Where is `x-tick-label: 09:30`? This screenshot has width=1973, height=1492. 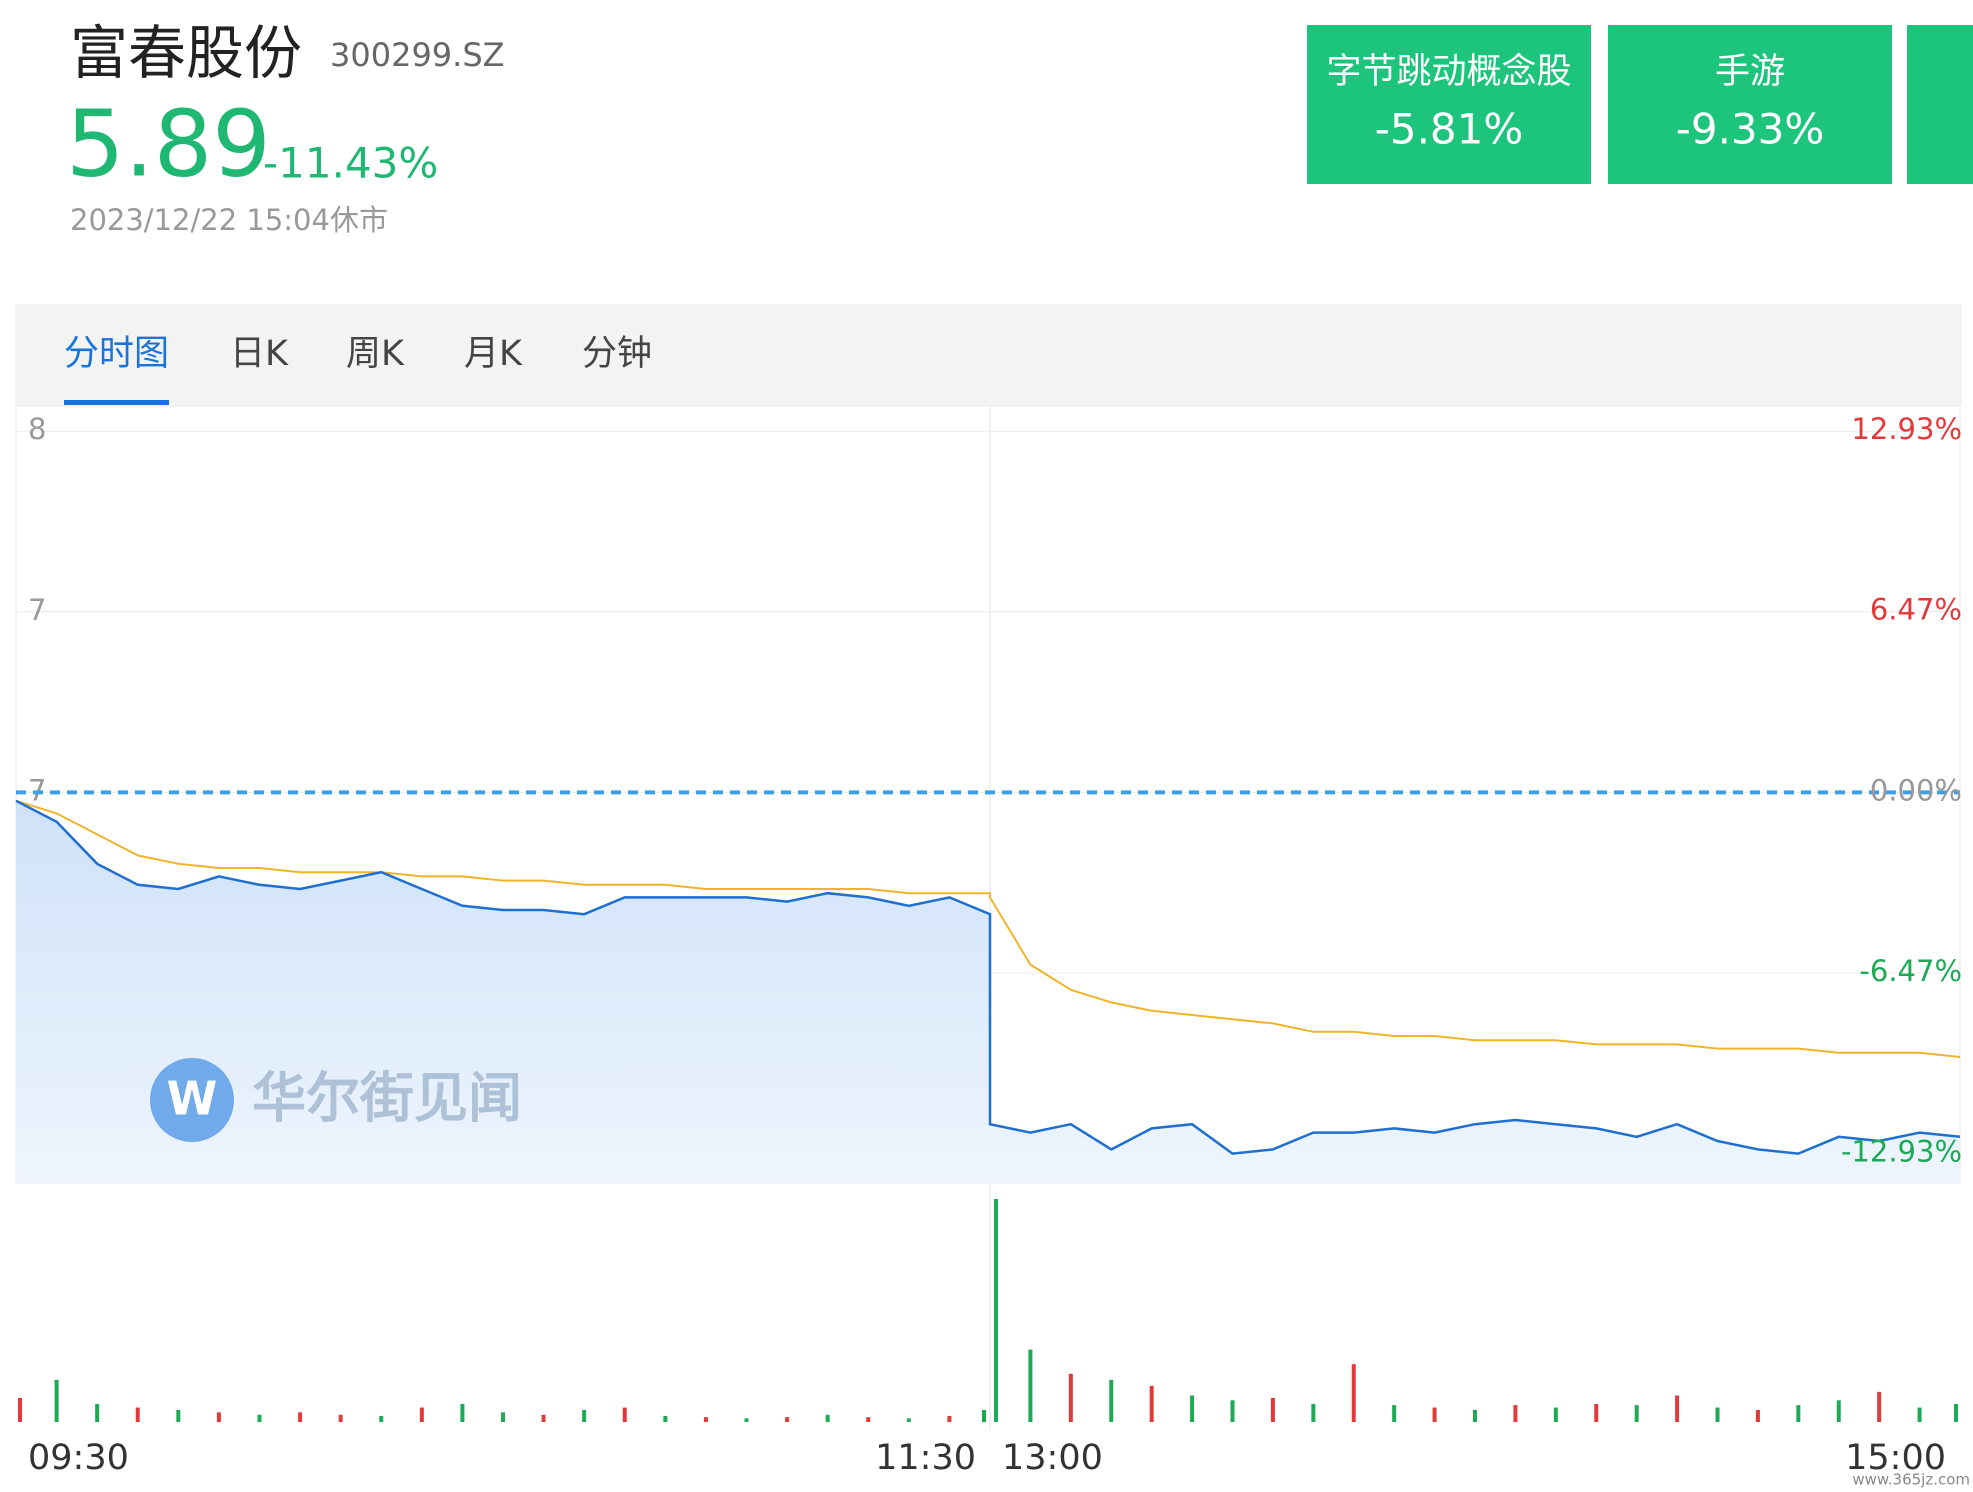
x-tick-label: 09:30 is located at coordinates (78, 1458).